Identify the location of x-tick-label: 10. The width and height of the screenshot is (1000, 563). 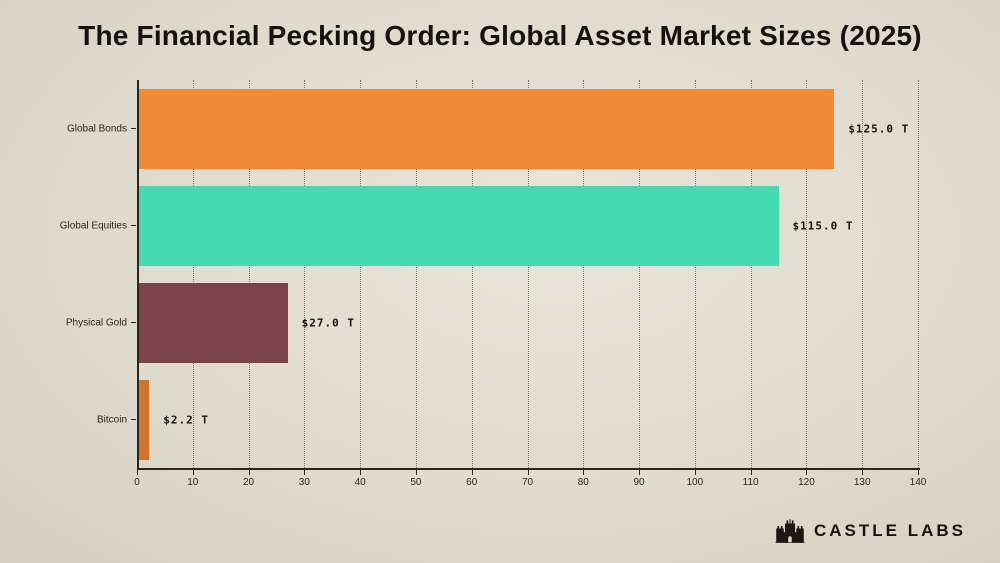
(193, 482).